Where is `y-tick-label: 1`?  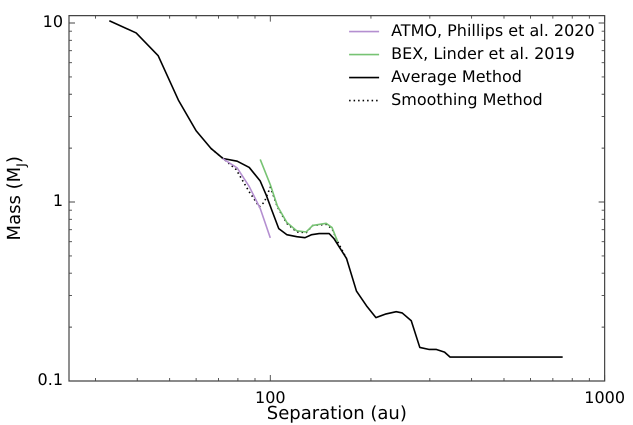 y-tick-label: 1 is located at coordinates (57, 200).